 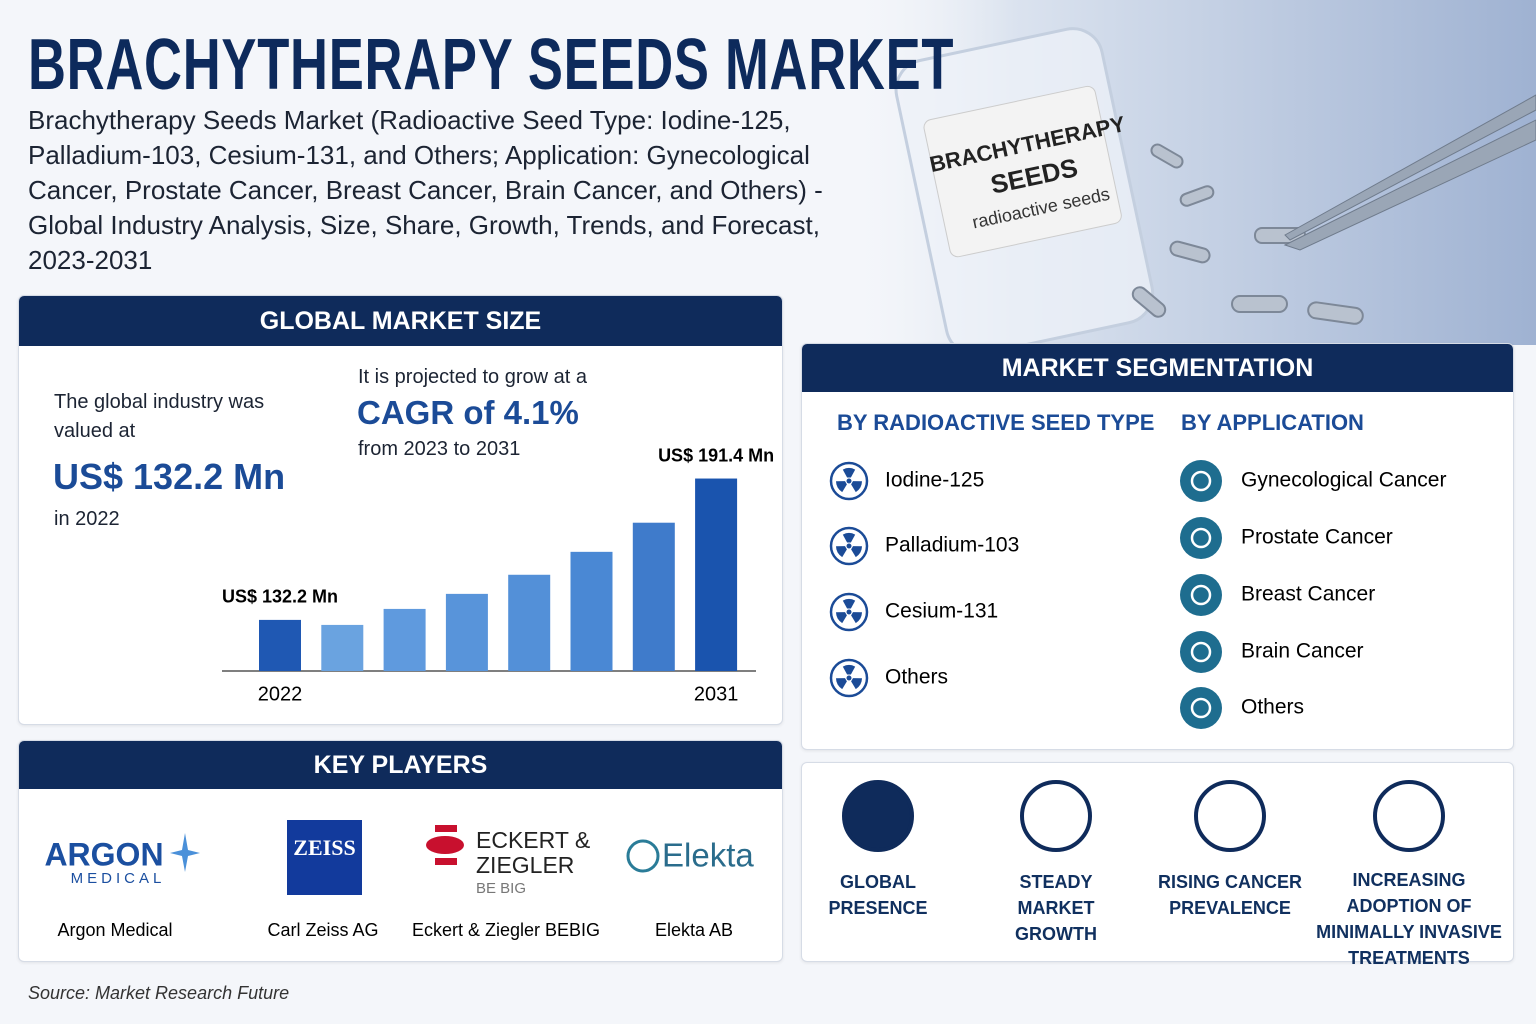 I want to click on x-tick-label: 2031, so click(x=716, y=694).